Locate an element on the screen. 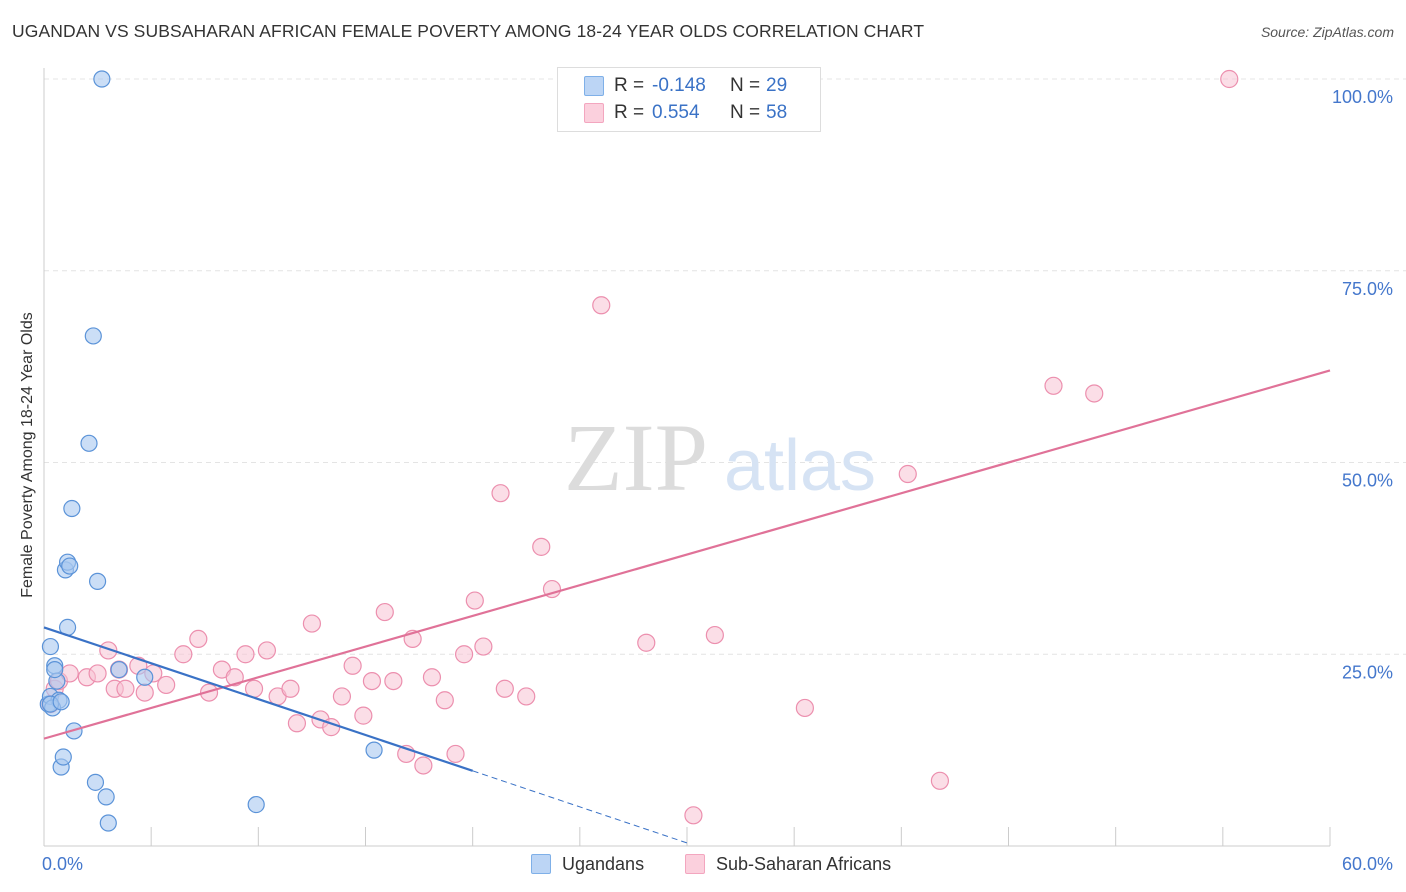 The width and height of the screenshot is (1406, 892). bottom-legend-ugandans: Ugandans is located at coordinates (587, 864).